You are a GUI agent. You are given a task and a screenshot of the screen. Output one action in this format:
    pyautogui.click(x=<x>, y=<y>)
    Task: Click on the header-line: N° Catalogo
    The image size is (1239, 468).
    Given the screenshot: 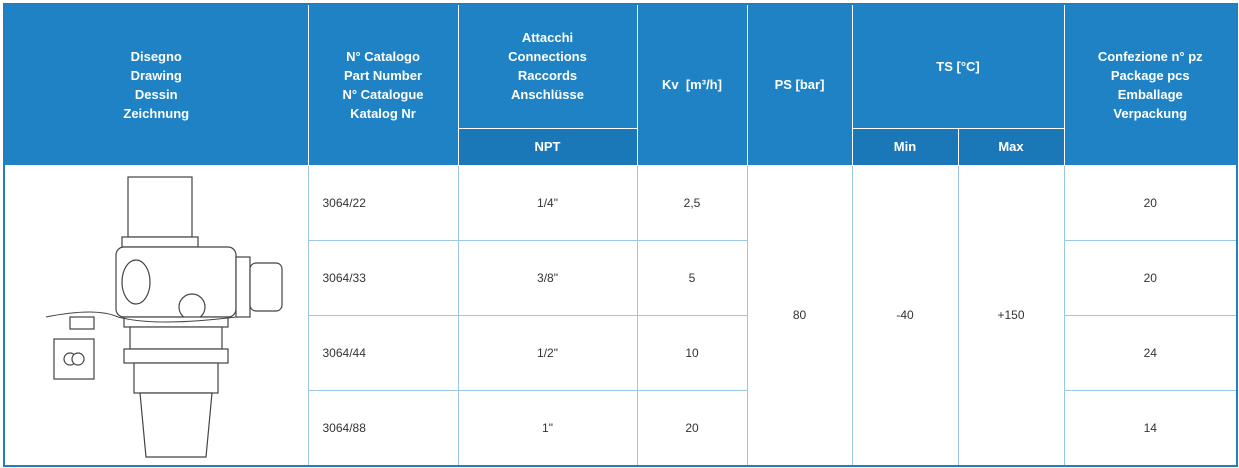 What is the action you would take?
    pyautogui.click(x=383, y=56)
    